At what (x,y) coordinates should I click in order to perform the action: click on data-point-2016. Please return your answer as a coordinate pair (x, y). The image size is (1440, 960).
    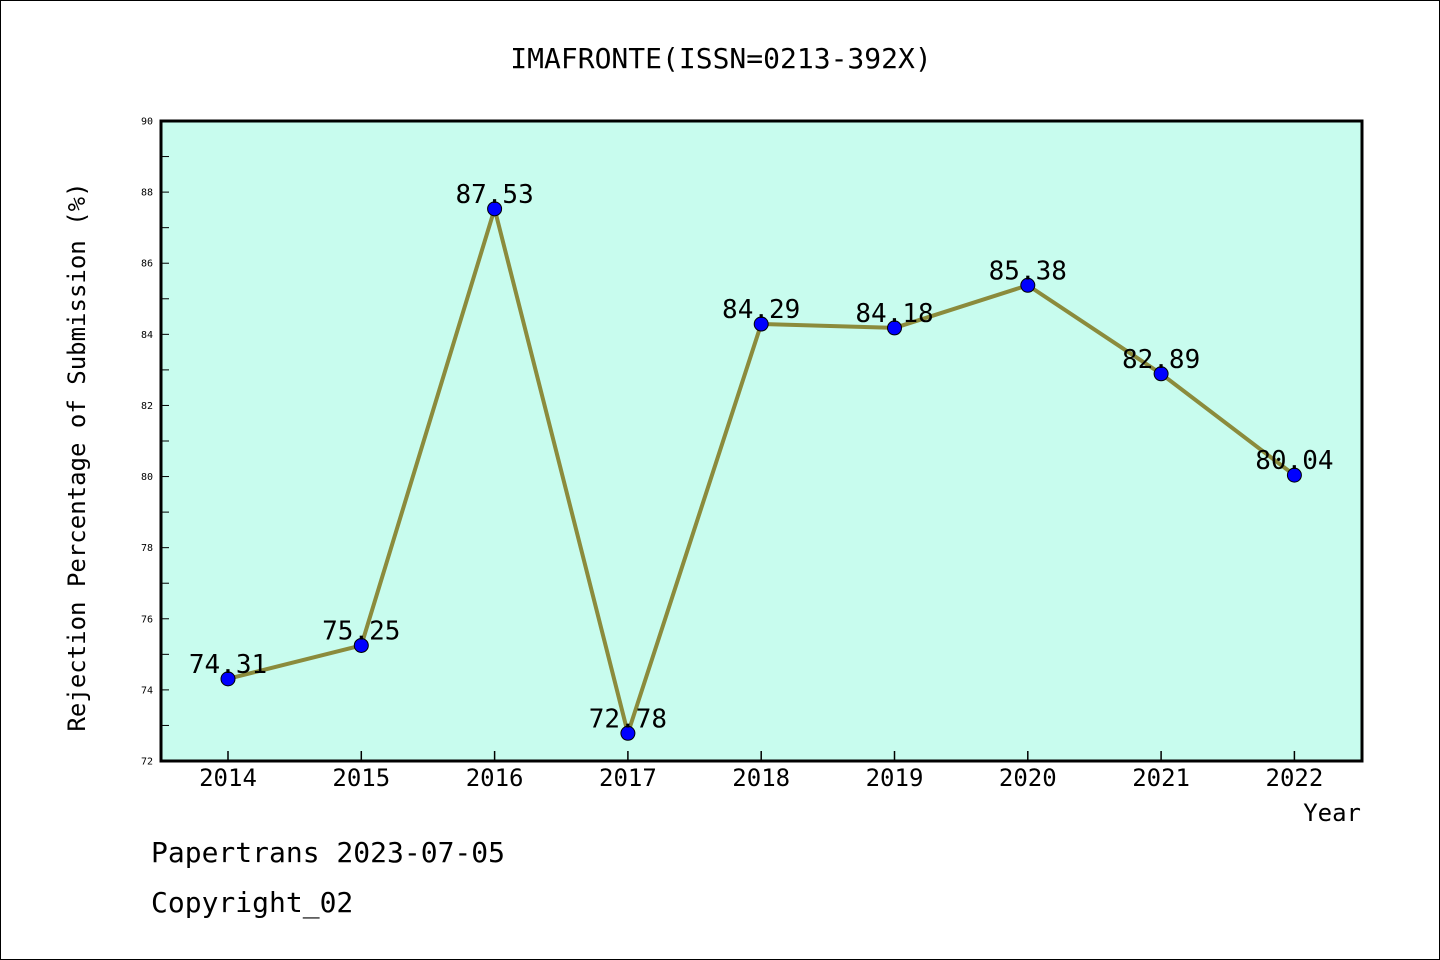
    Looking at the image, I should click on (495, 209).